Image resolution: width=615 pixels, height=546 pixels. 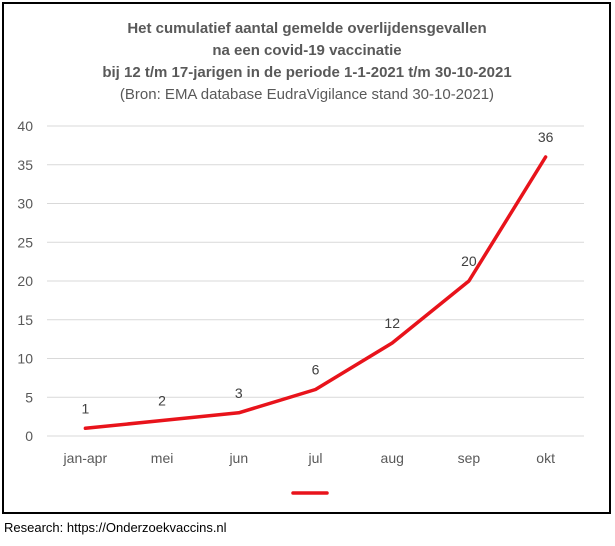 I want to click on x-tick-label: jul, so click(x=314, y=458).